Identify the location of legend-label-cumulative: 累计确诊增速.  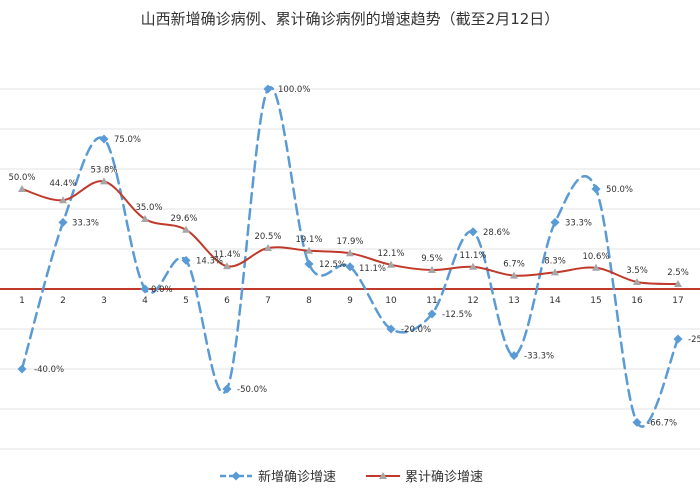
(444, 477).